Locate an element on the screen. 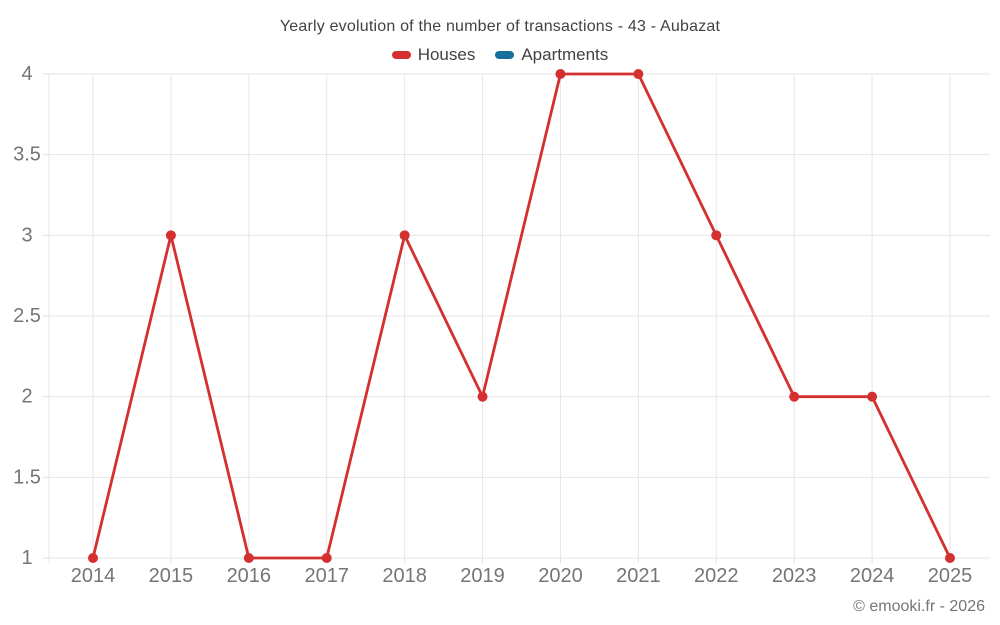 This screenshot has height=625, width=1000. data-point-houses-2017 is located at coordinates (326, 558).